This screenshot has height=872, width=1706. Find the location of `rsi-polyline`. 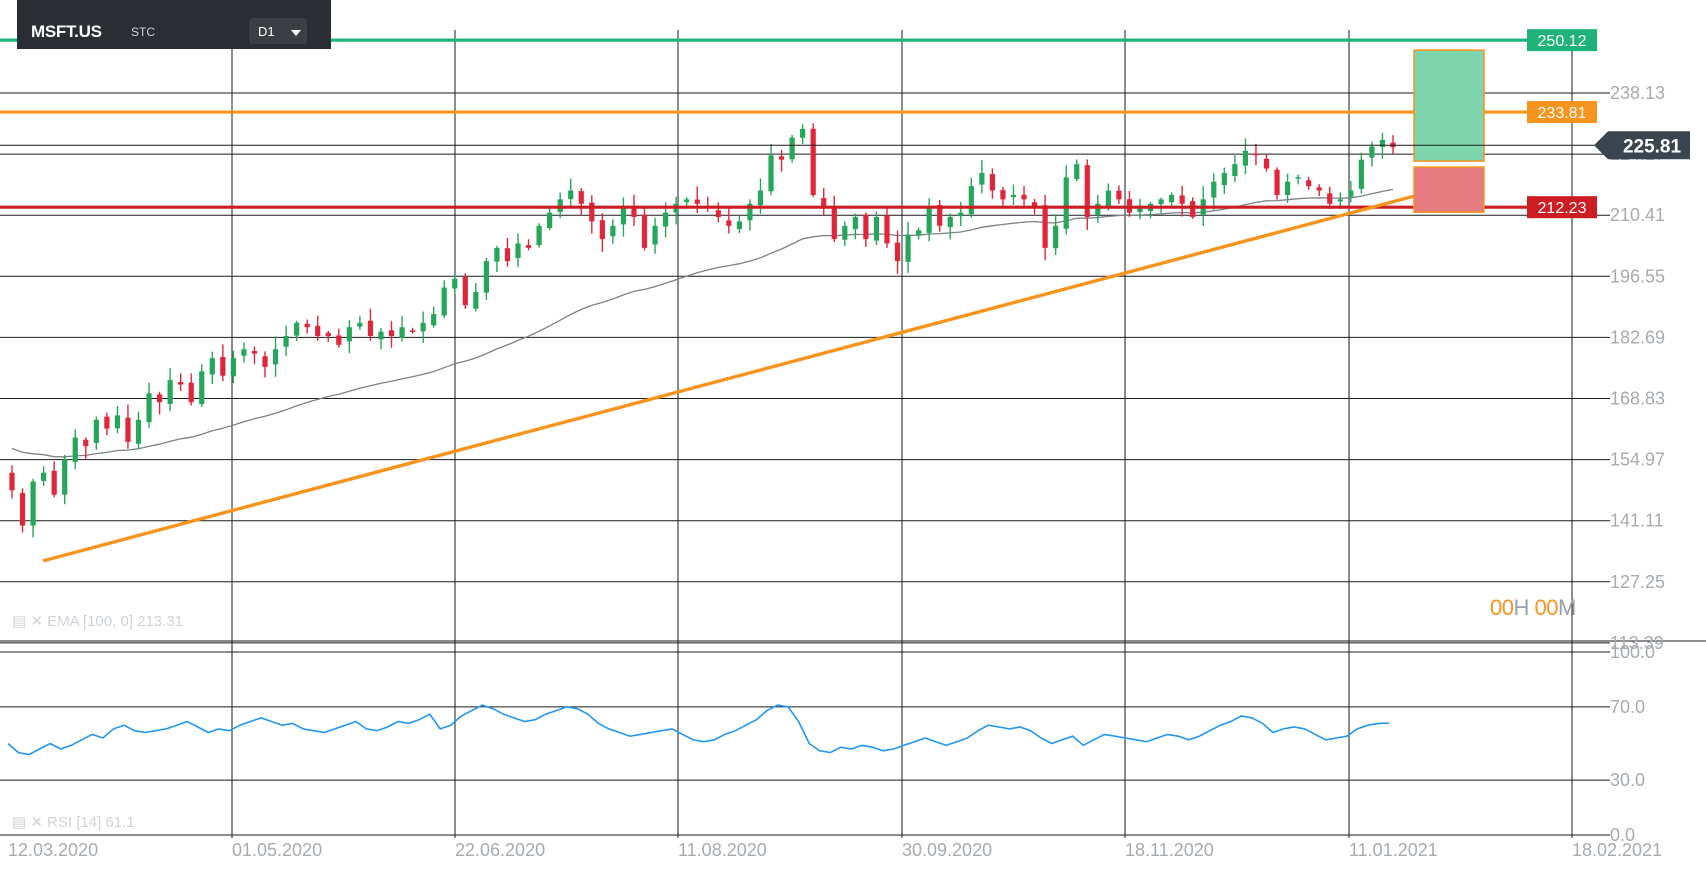

rsi-polyline is located at coordinates (698, 730).